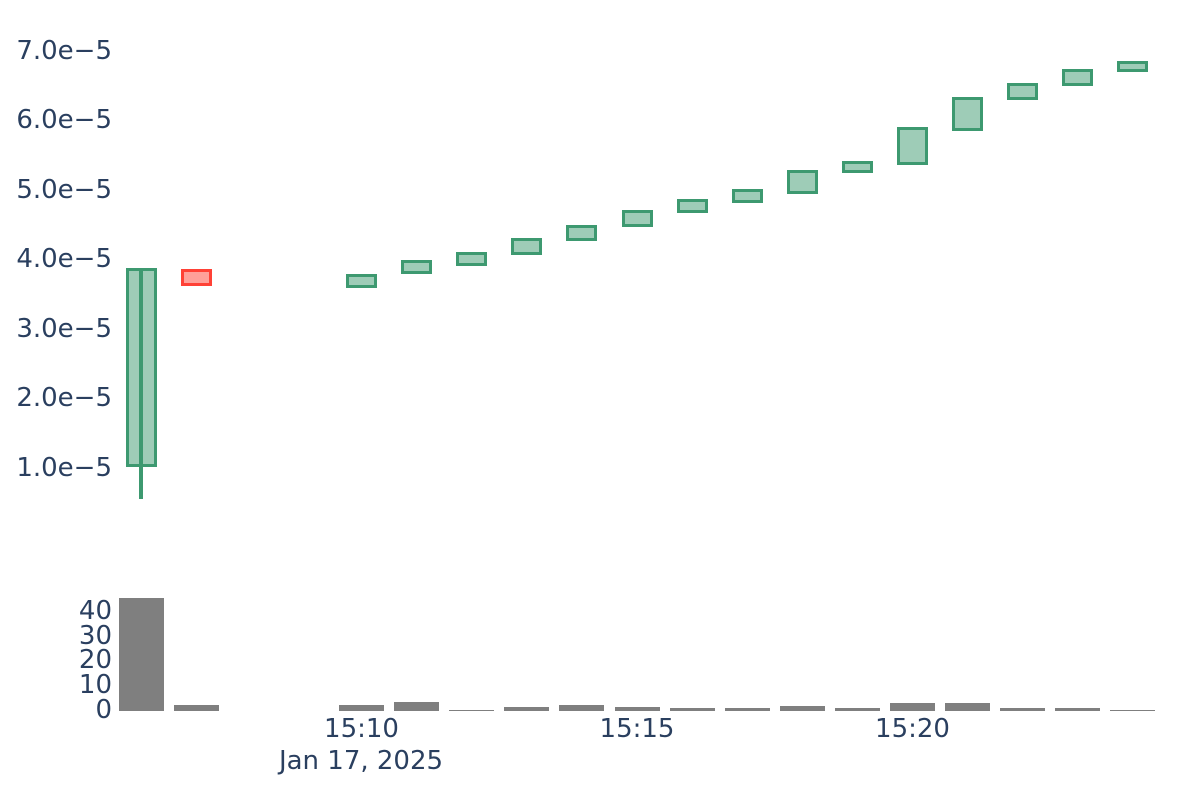 This screenshot has height=800, width=1200. What do you see at coordinates (95, 635) in the screenshot?
I see `volume-axis-tick-label: 30` at bounding box center [95, 635].